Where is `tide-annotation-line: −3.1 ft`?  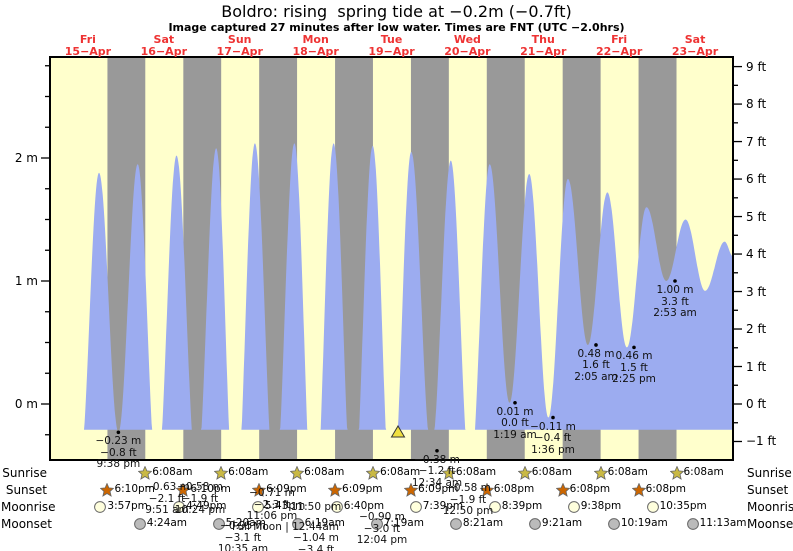 tide-annotation-line: −3.1 ft is located at coordinates (243, 537).